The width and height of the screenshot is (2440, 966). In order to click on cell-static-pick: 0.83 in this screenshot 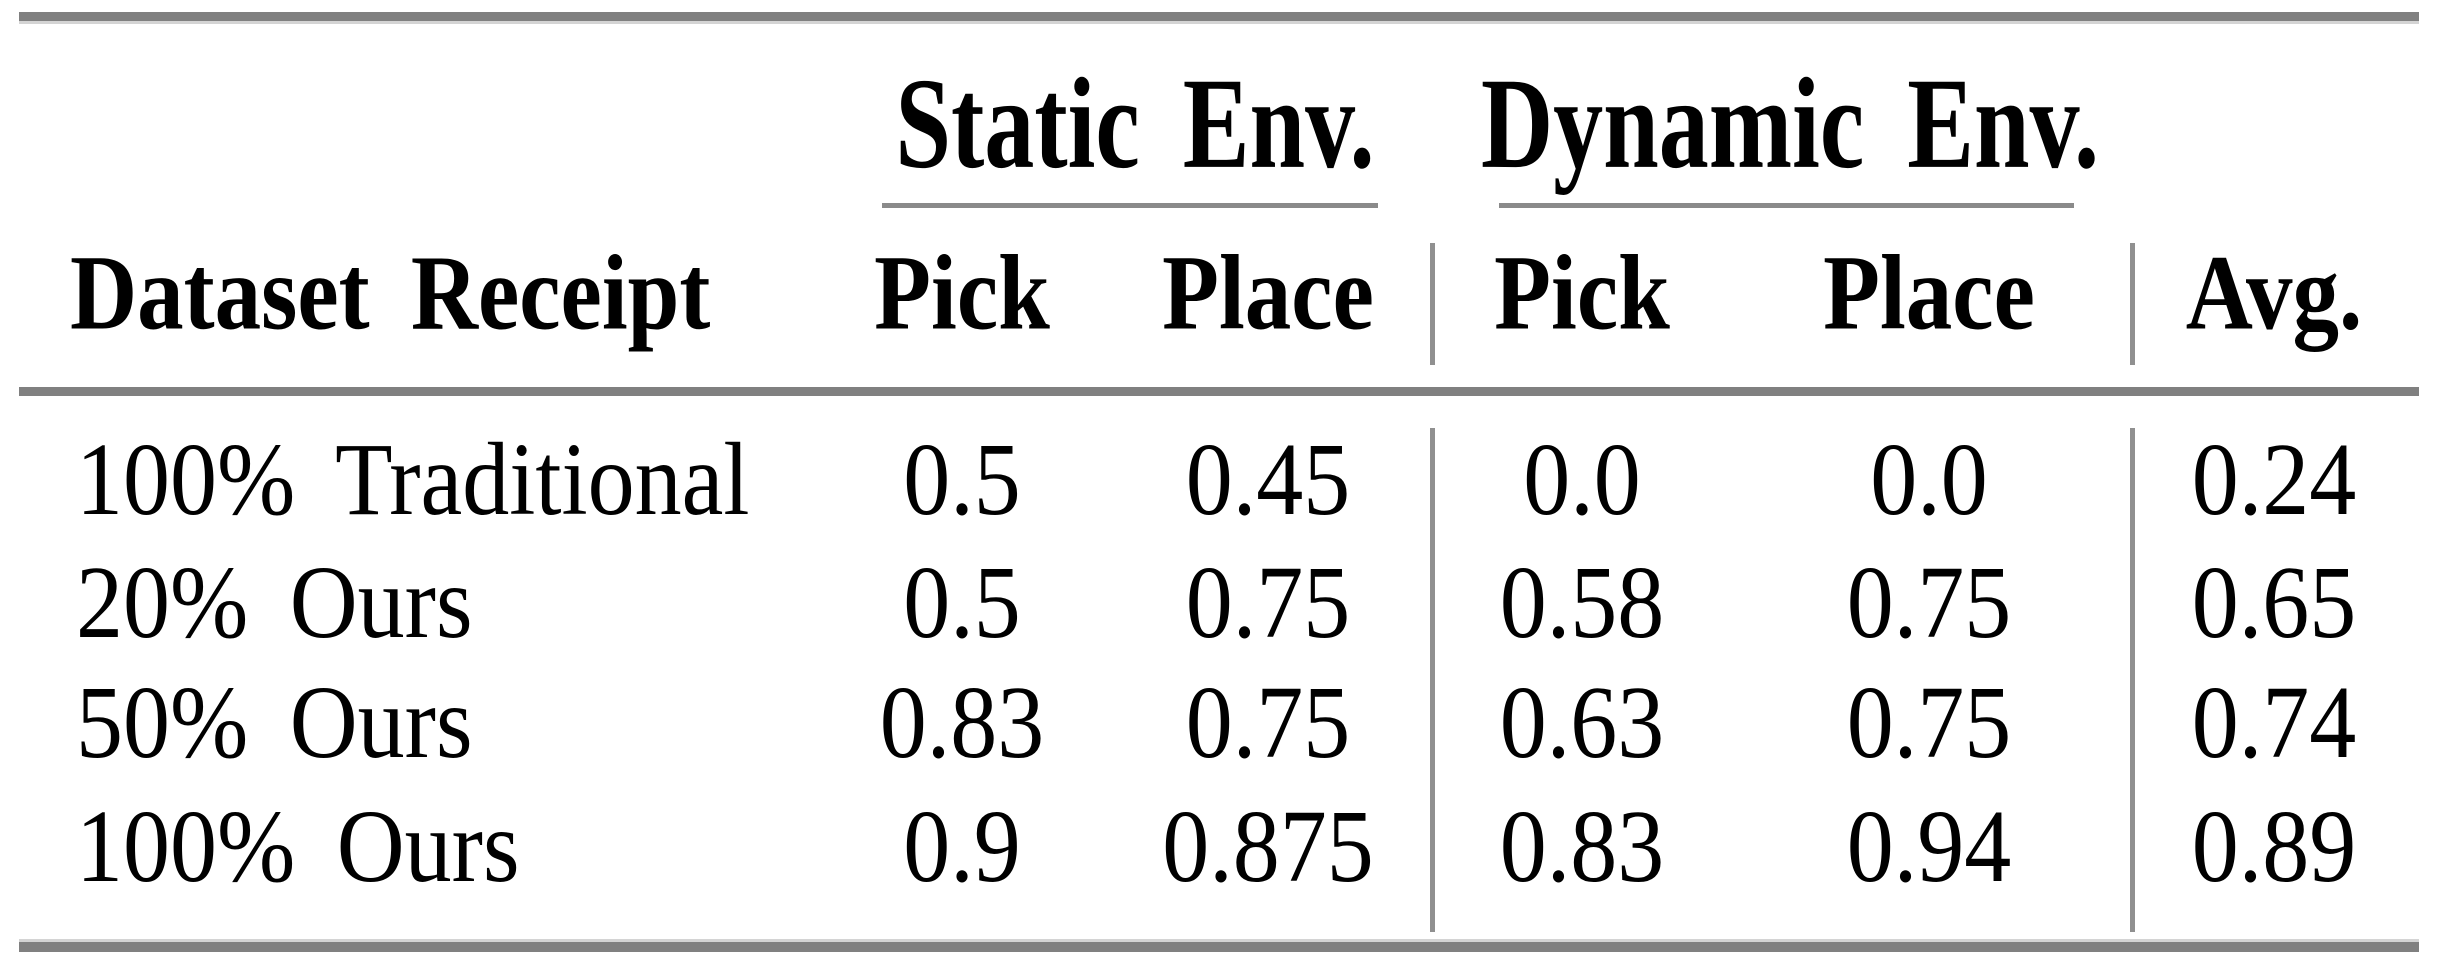, I will do `click(962, 723)`.